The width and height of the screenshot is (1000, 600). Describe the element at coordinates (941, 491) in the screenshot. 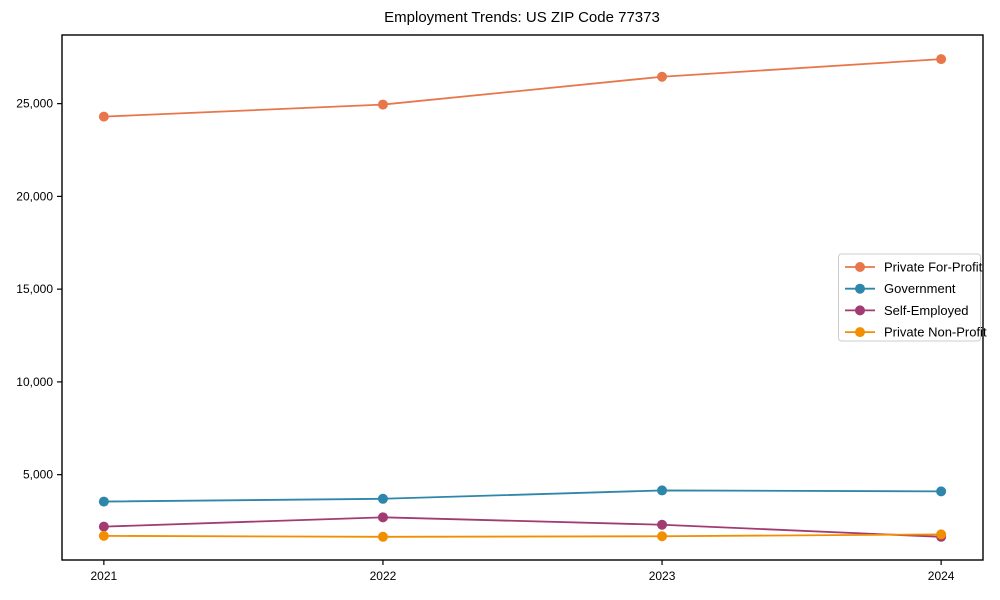

I see `data-point-government-2024` at that location.